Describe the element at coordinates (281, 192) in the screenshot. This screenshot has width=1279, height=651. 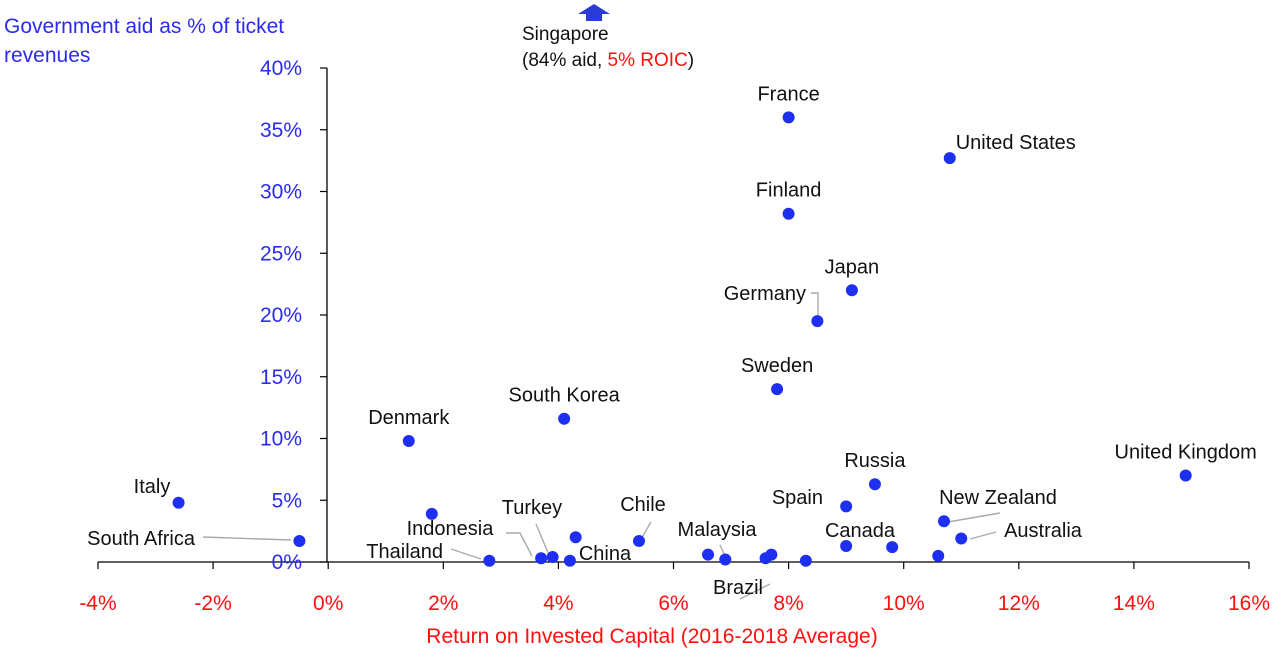
I see `y-tick-label: 30%` at that location.